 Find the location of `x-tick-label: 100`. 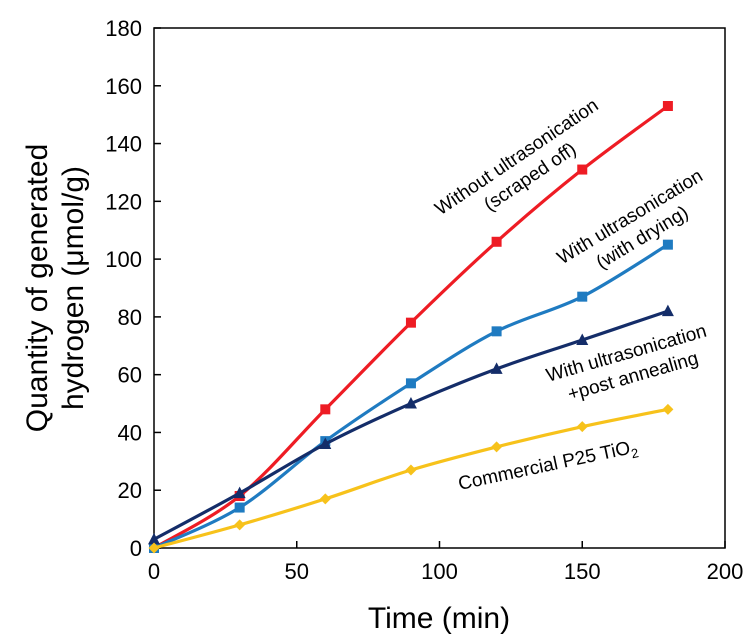

x-tick-label: 100 is located at coordinates (439, 571).